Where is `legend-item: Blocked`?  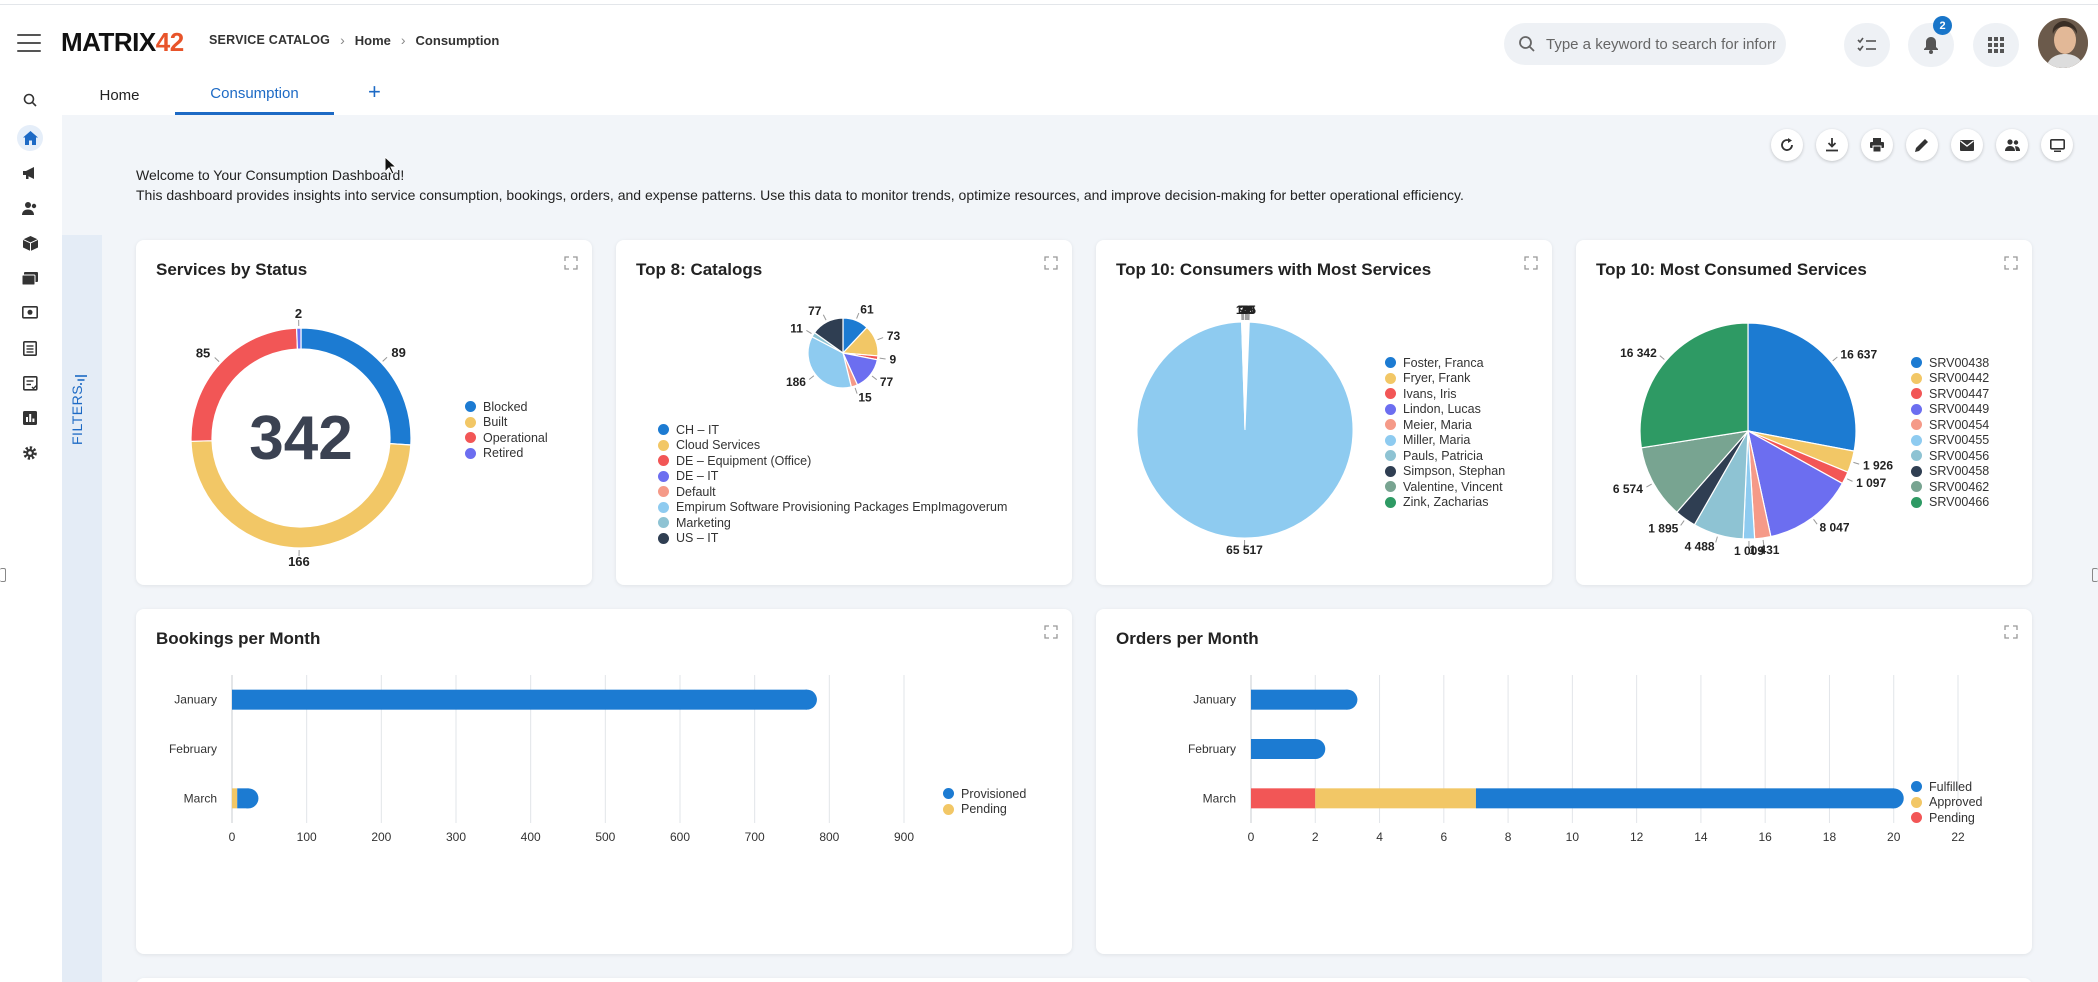
legend-item: Blocked is located at coordinates (506, 407).